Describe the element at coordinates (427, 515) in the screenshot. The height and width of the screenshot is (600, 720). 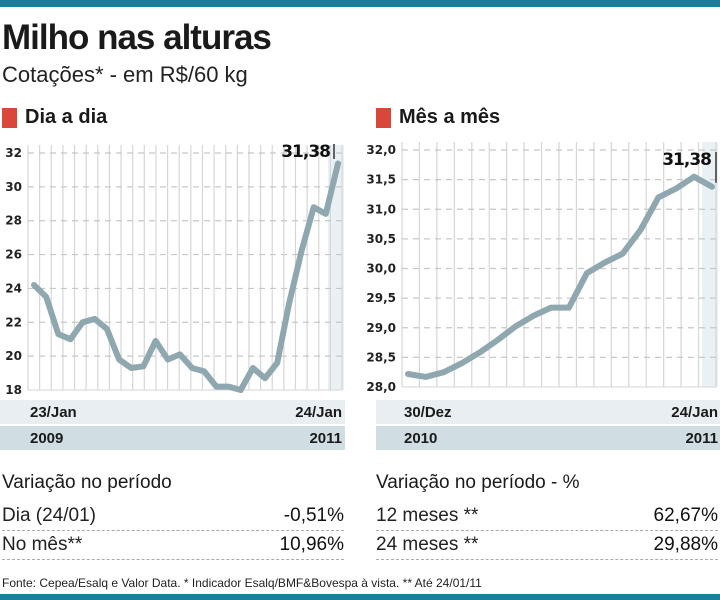
I see `variation-label: 12 meses **` at that location.